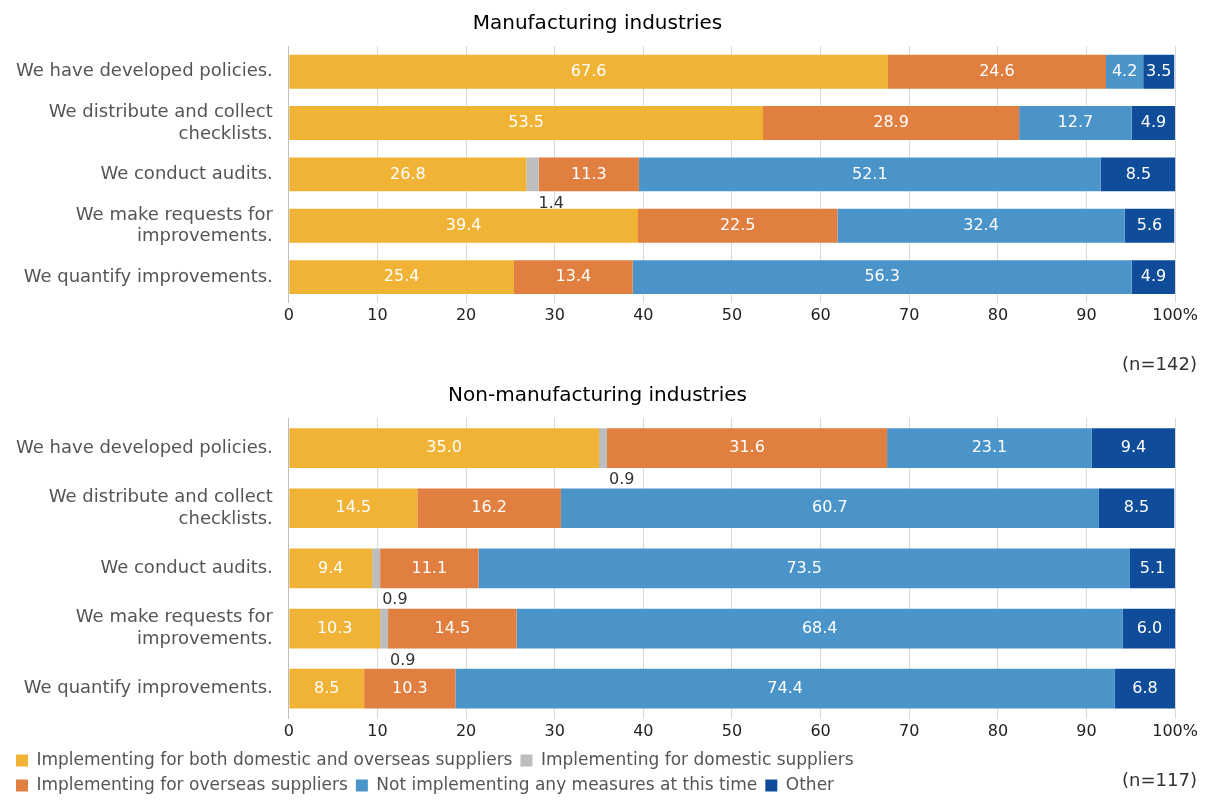 This screenshot has height=803, width=1209. I want to click on data-label: 24.6, so click(997, 70).